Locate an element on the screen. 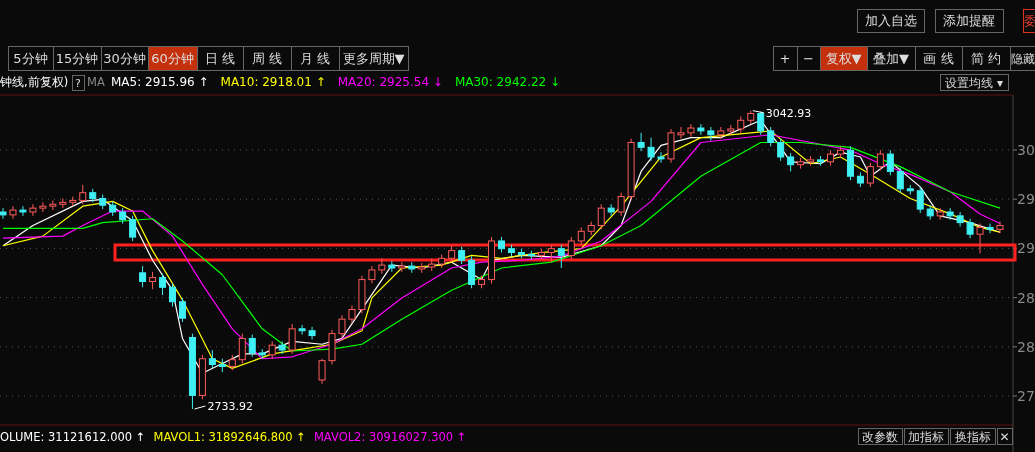 The height and width of the screenshot is (452, 1035). text: 30分钟 is located at coordinates (124, 58).